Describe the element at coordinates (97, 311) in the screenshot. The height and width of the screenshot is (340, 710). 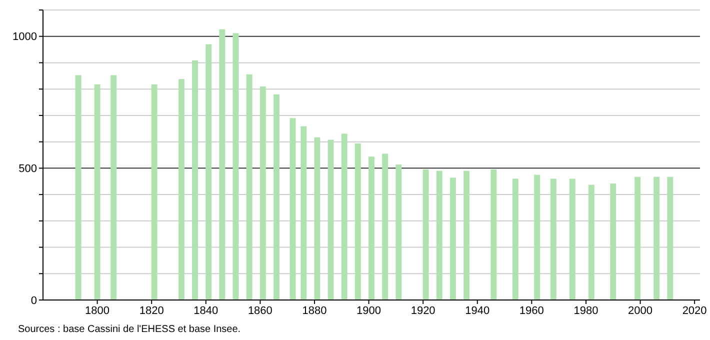
I see `x-tick-label: 1800` at that location.